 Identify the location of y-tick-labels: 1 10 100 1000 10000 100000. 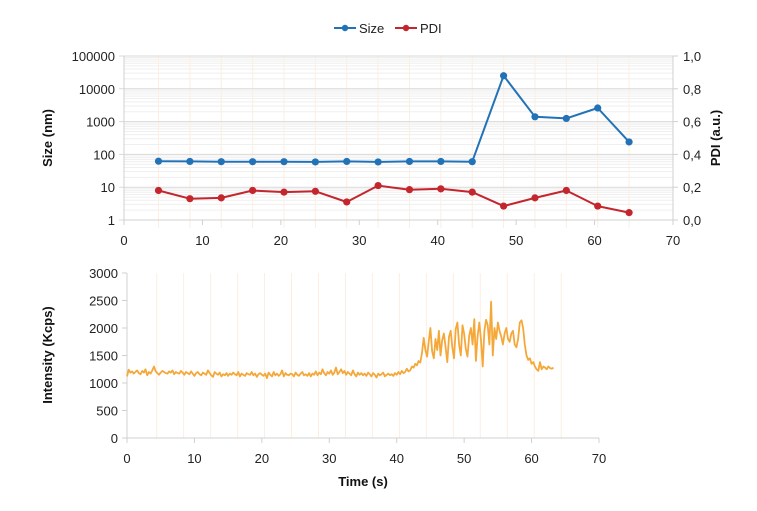
(93, 138).